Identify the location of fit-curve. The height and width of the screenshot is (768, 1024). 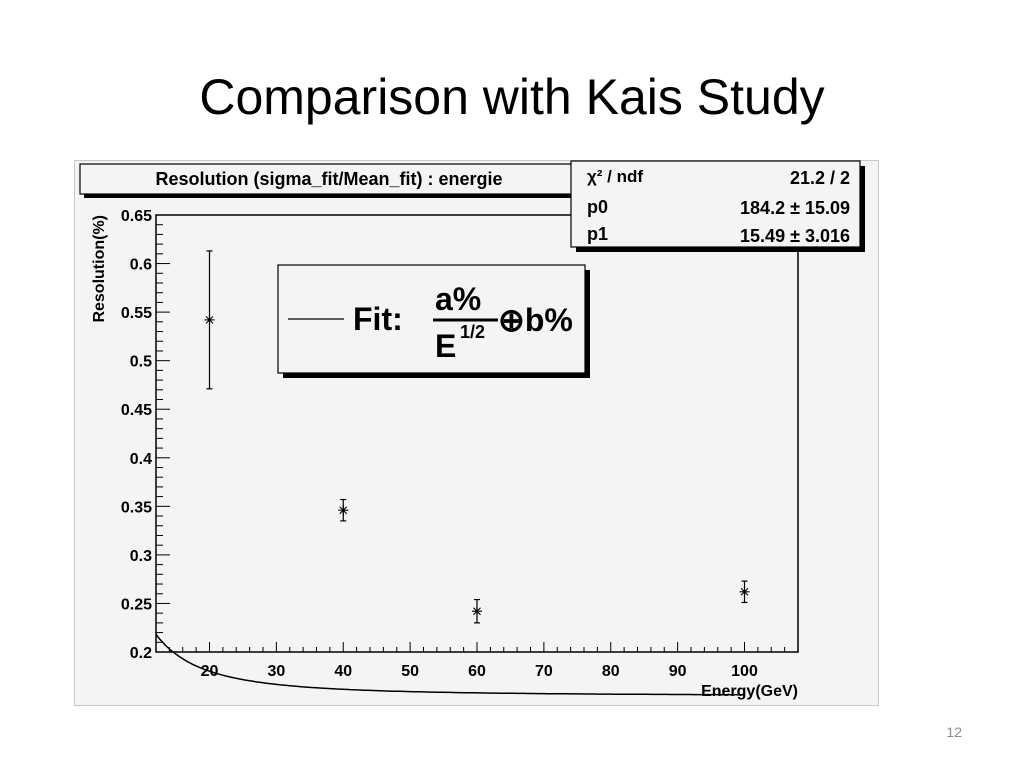
(450, 664).